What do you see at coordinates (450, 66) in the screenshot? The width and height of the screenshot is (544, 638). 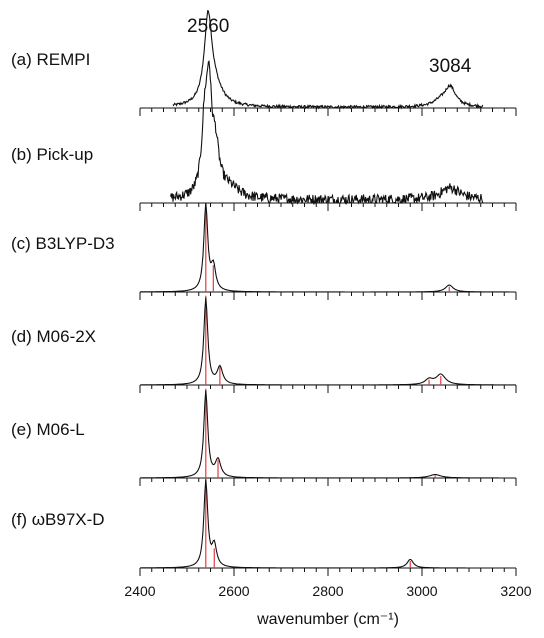 I see `peak-annotation: 3084` at bounding box center [450, 66].